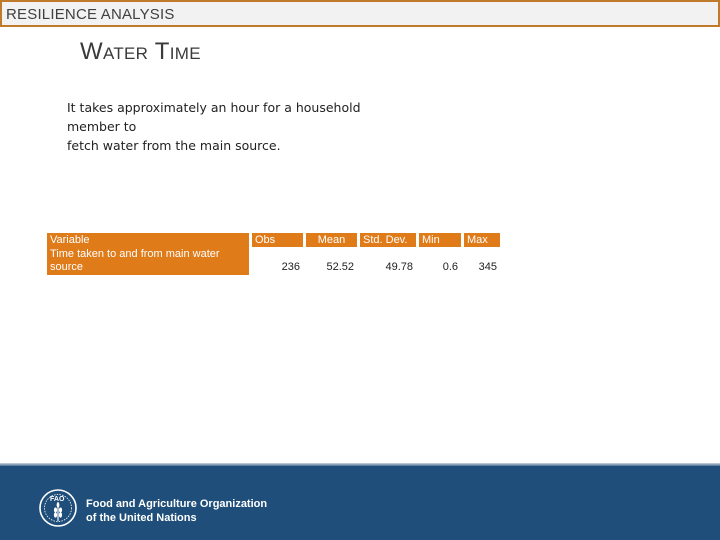 The image size is (720, 540). Describe the element at coordinates (331, 240) in the screenshot. I see `column-header-mean: Mean` at that location.